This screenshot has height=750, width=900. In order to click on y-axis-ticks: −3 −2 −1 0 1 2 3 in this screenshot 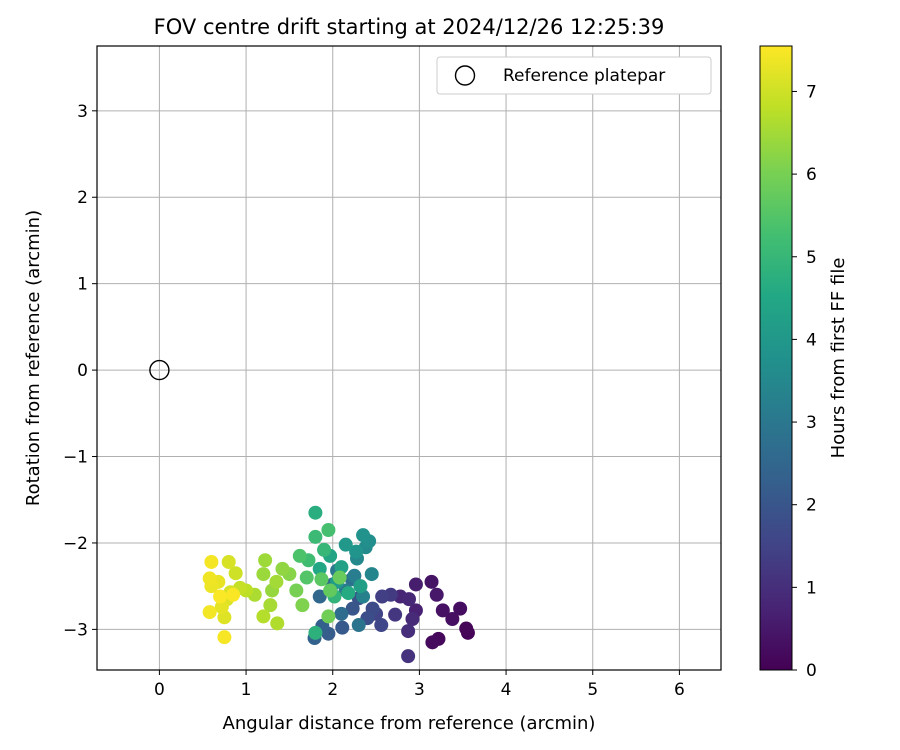, I will do `click(80, 371)`.